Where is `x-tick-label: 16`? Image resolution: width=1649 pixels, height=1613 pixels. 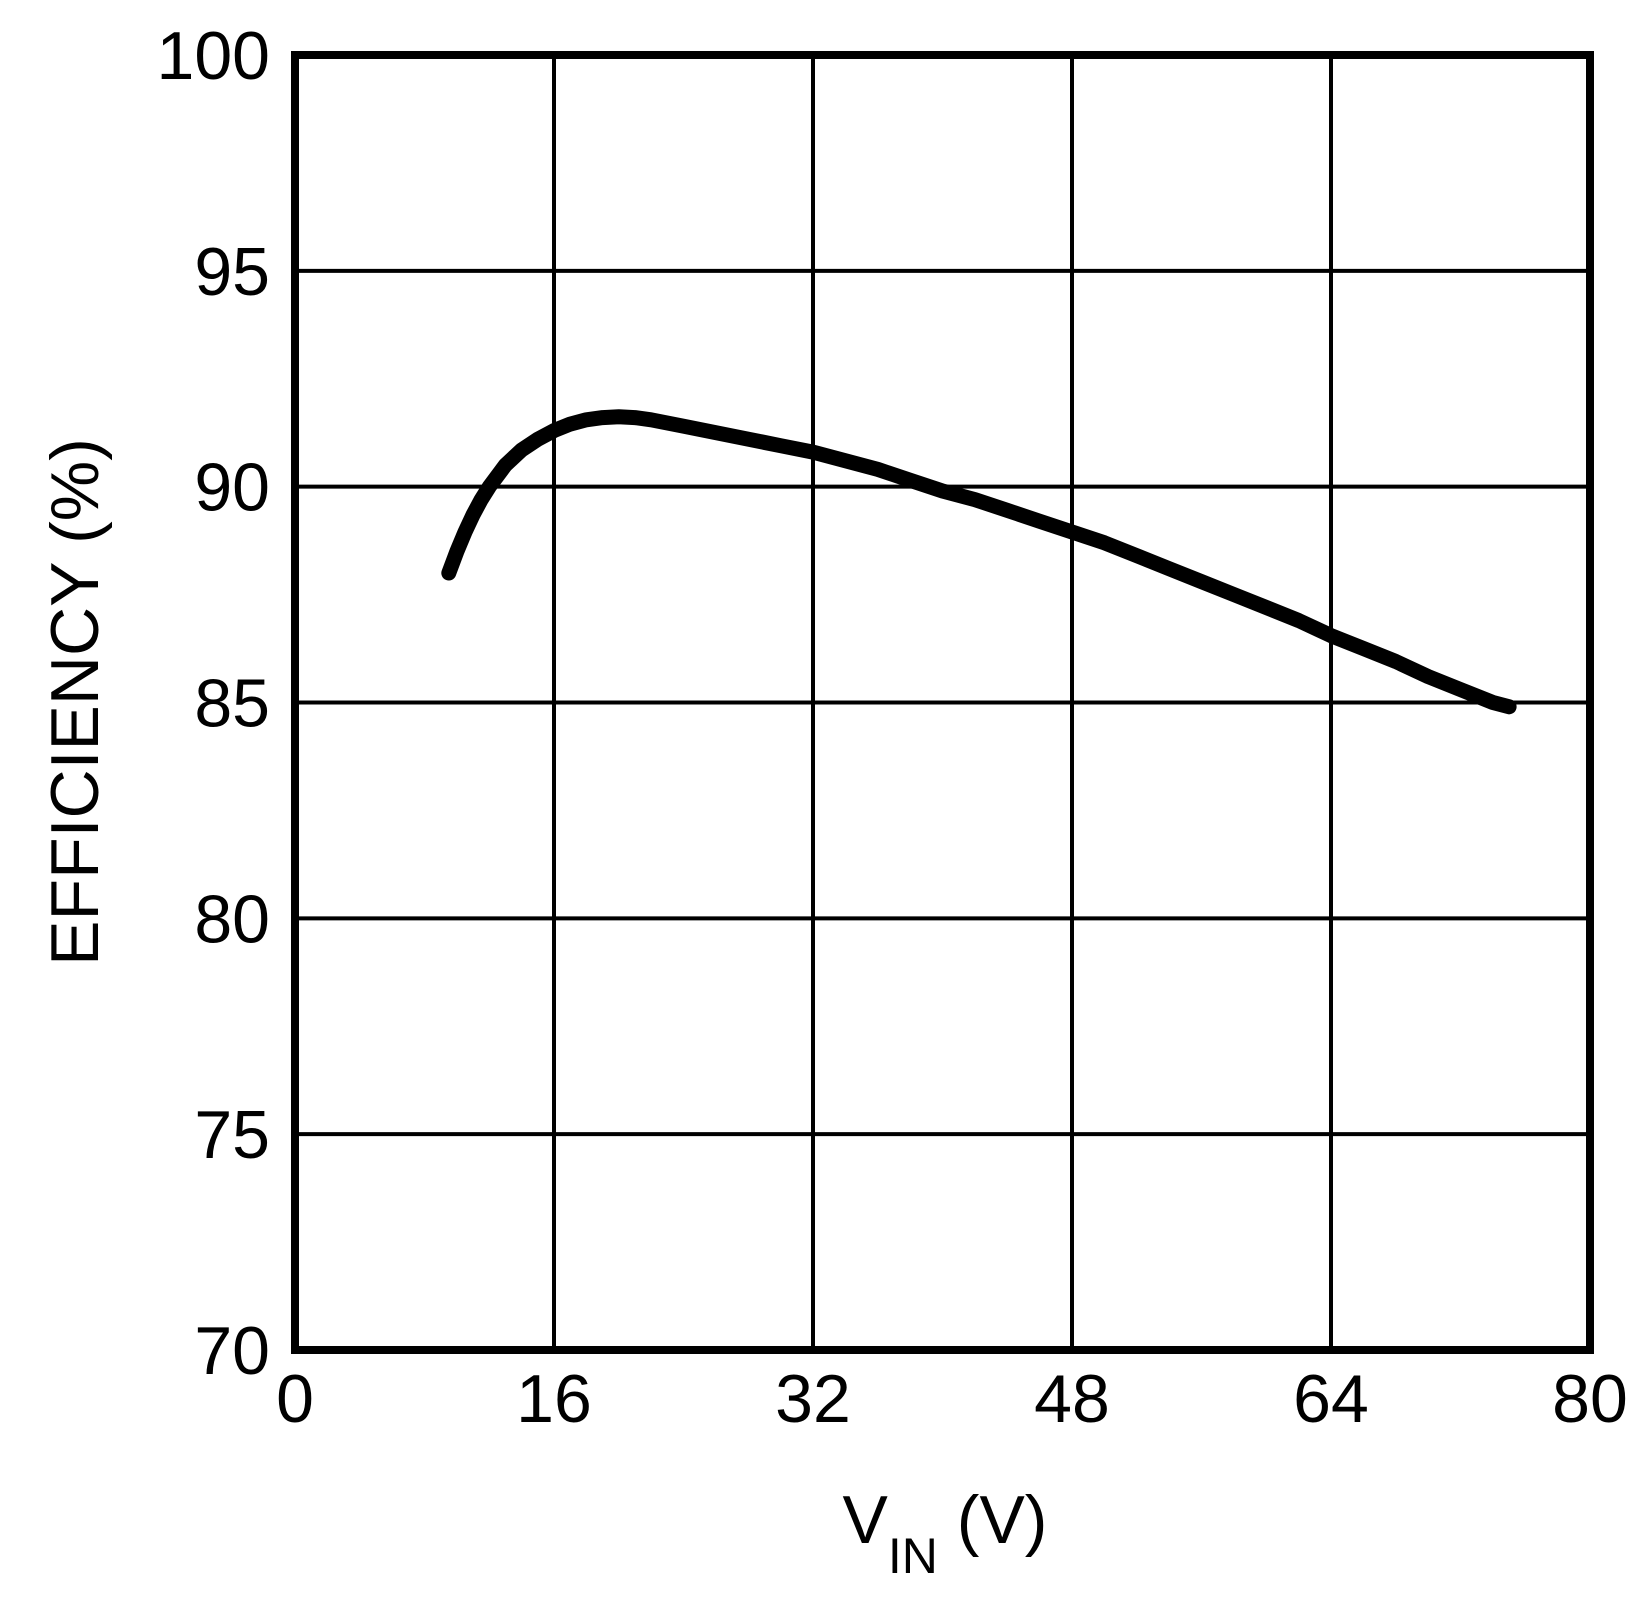 x-tick-label: 16 is located at coordinates (554, 1399).